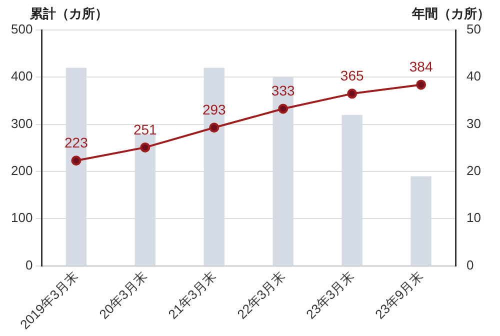 This screenshot has width=500, height=336. Describe the element at coordinates (474, 123) in the screenshot. I see `y2-tick-label: 30` at that location.